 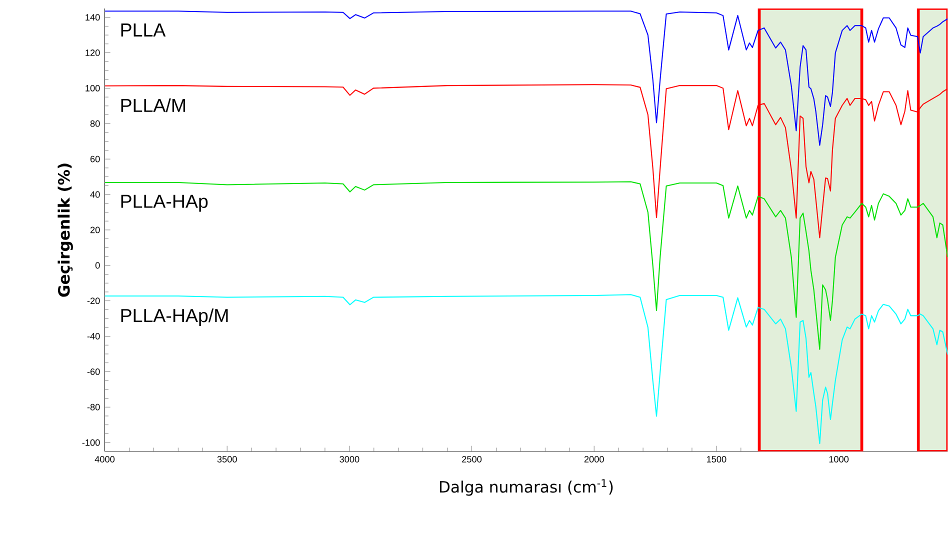 I want to click on x-tick-label: 2500, so click(x=472, y=459).